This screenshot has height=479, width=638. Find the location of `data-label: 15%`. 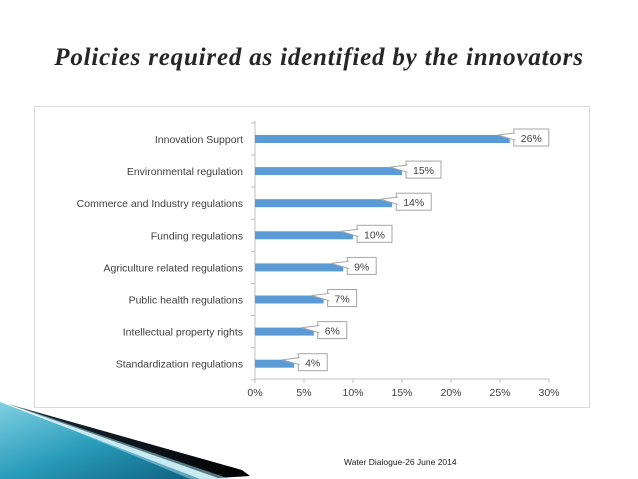

data-label: 15% is located at coordinates (423, 171).